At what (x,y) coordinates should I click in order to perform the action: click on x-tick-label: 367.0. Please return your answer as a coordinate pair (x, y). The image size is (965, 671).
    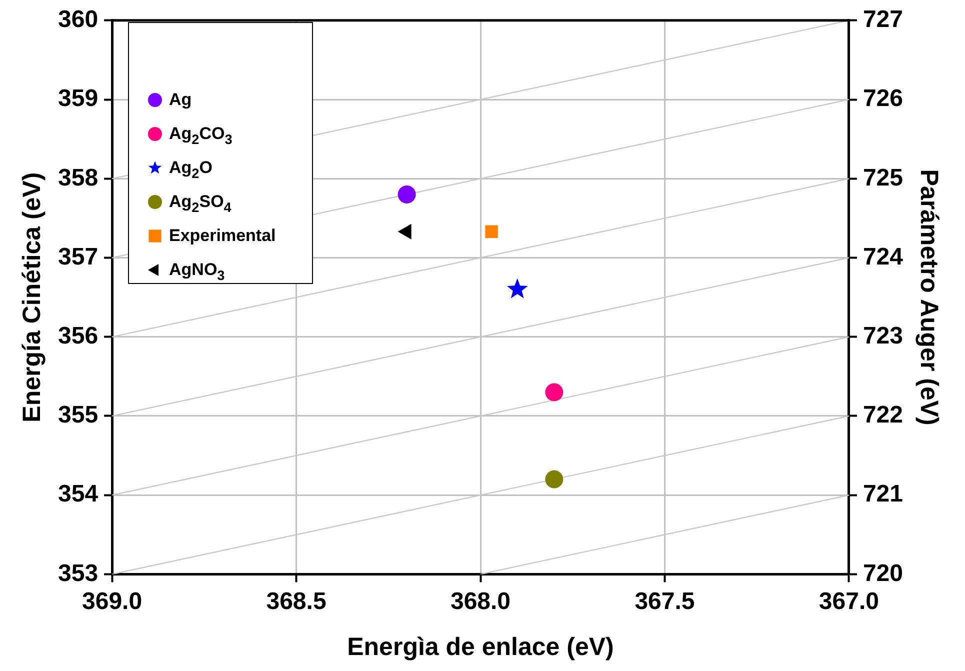
    Looking at the image, I should click on (848, 602).